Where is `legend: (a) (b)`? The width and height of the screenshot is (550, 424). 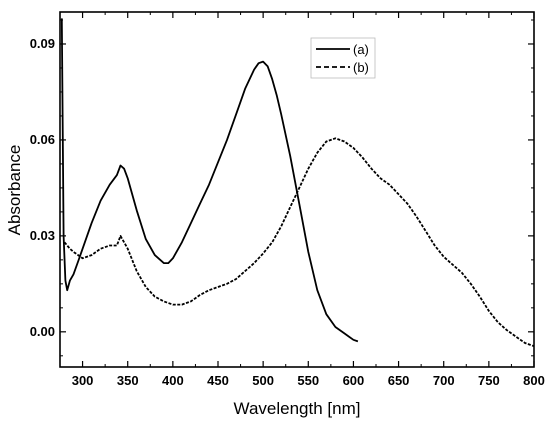 legend: (a) (b) is located at coordinates (343, 58).